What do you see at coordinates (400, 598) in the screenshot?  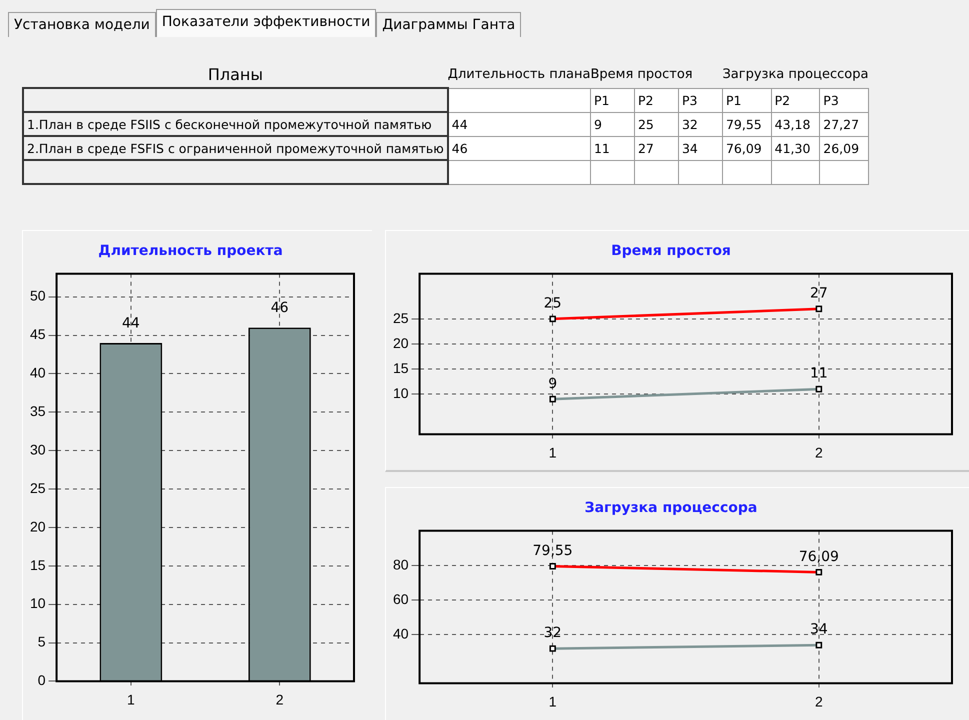 I see `y-tick-label: 60` at bounding box center [400, 598].